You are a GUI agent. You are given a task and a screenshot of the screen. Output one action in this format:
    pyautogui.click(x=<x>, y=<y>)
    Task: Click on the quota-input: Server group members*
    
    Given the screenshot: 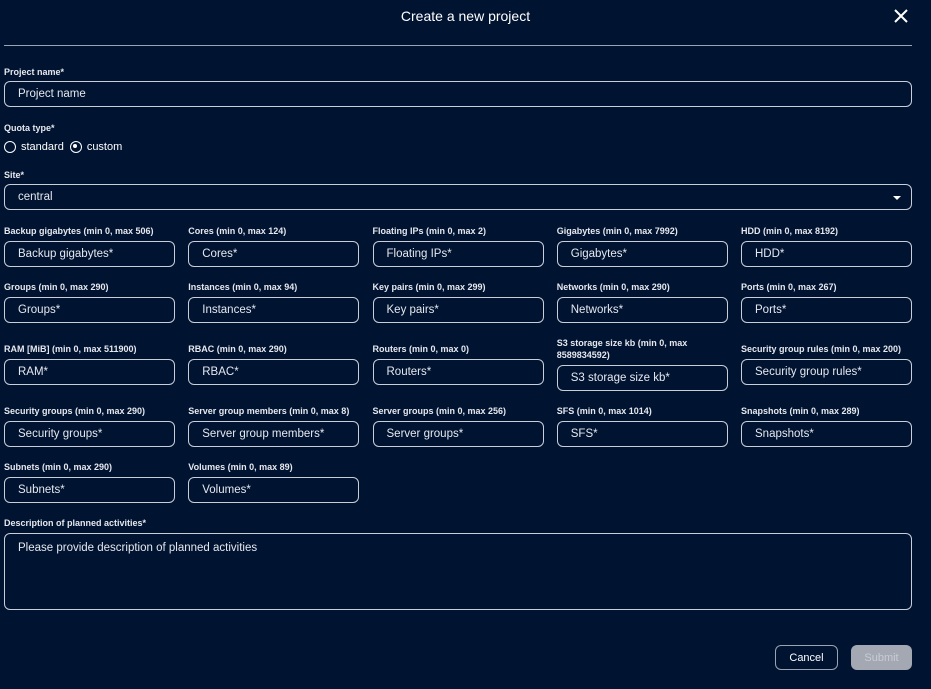 What is the action you would take?
    pyautogui.click(x=274, y=434)
    